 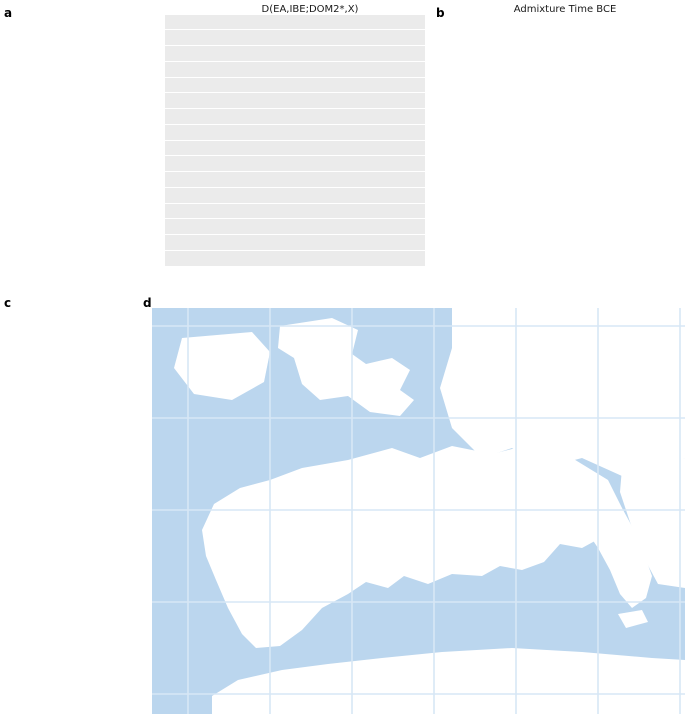 I want to click on panel-a-letter: a, so click(x=8, y=13).